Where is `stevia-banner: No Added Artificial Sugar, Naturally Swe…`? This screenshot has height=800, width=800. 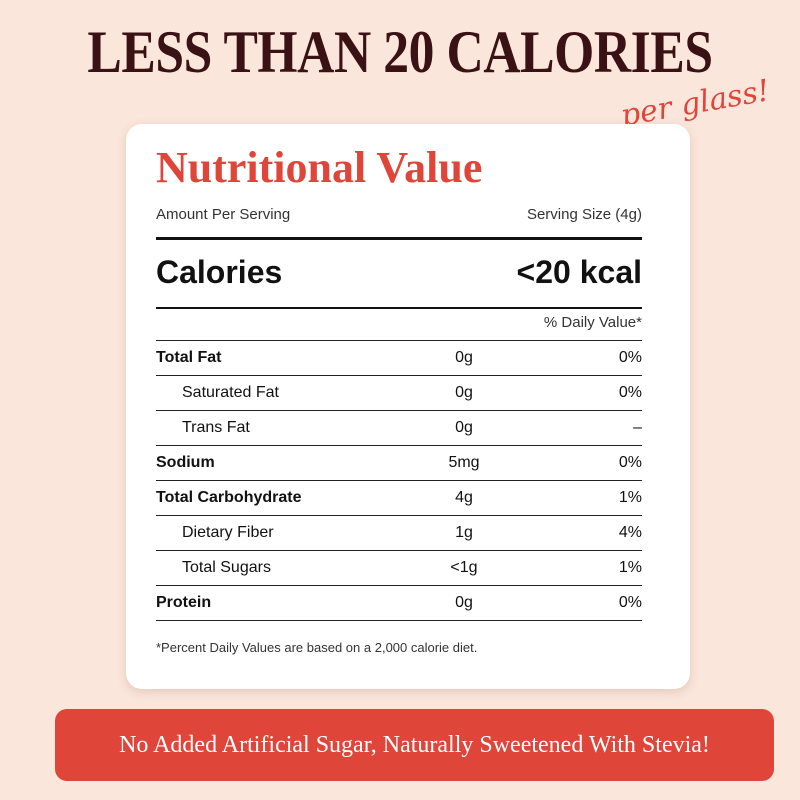 stevia-banner: No Added Artificial Sugar, Naturally Swe… is located at coordinates (414, 745).